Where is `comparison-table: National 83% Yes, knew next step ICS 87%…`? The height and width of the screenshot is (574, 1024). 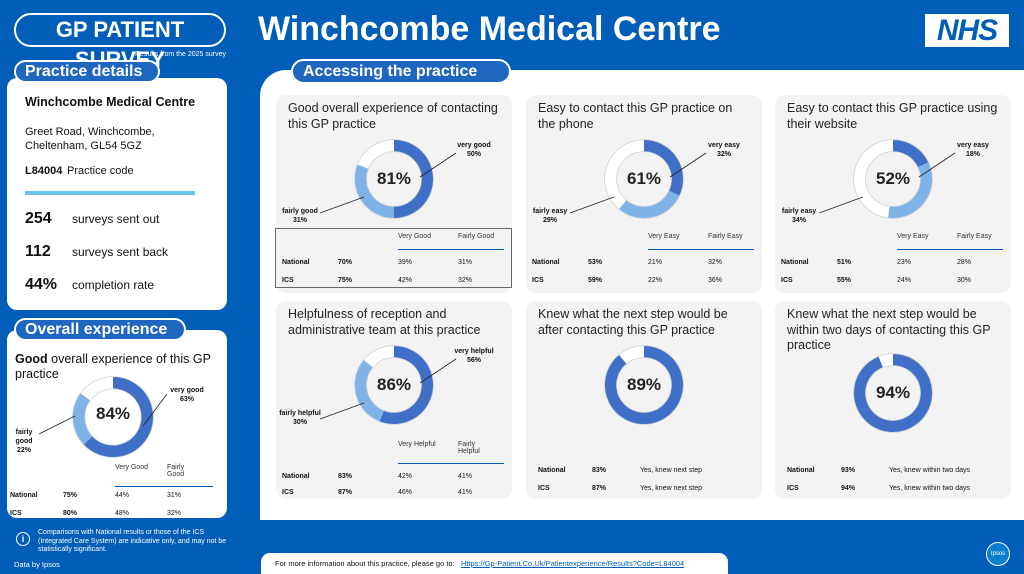 comparison-table: National 83% Yes, knew next step ICS 87%… is located at coordinates (644, 481).